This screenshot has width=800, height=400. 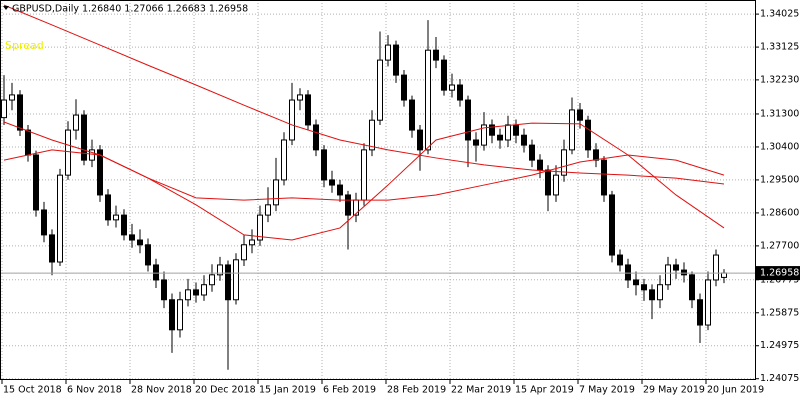 I want to click on y-tick-label: 1.30400, so click(x=779, y=146).